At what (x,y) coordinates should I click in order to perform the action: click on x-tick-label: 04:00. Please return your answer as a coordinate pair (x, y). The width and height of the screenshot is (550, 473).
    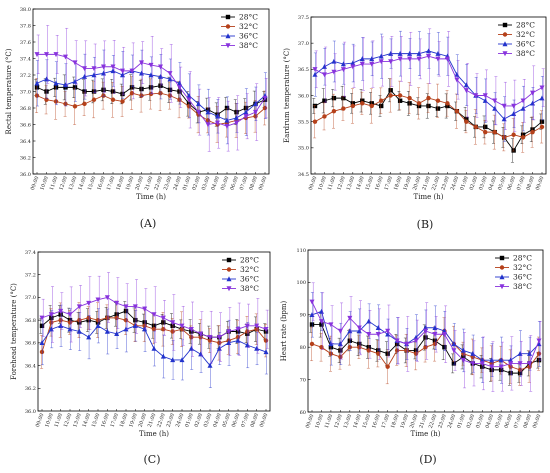
    Looking at the image, I should click on (493, 184).